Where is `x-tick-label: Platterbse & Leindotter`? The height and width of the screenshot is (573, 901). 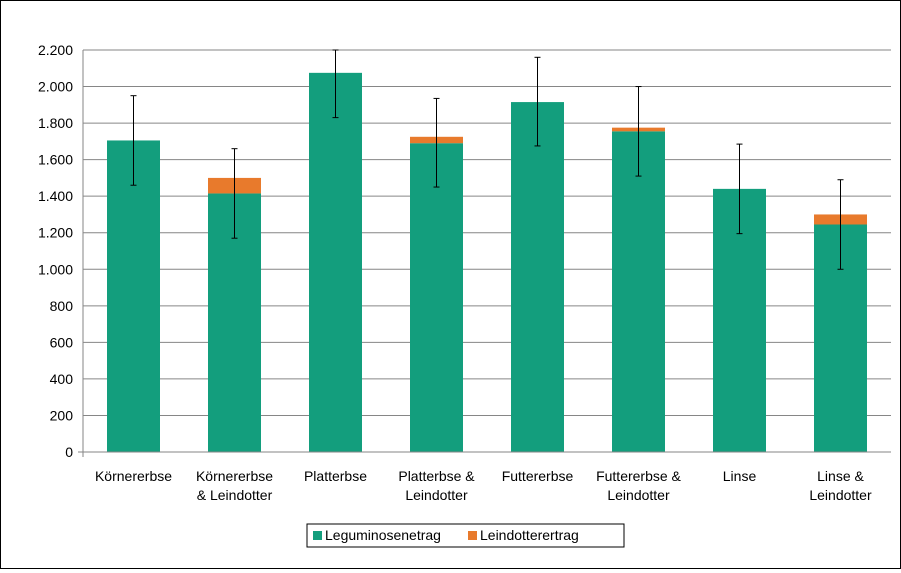 x-tick-label: Platterbse & Leindotter is located at coordinates (436, 485).